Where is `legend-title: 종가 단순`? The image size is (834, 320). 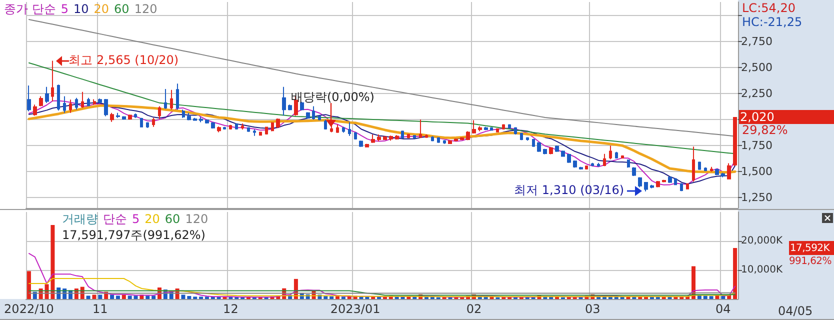
legend-title: 종가 단순 is located at coordinates (30, 9).